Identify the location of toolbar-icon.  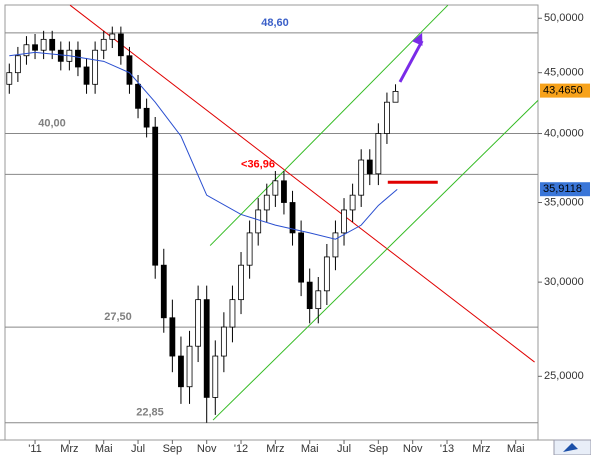
(570, 447).